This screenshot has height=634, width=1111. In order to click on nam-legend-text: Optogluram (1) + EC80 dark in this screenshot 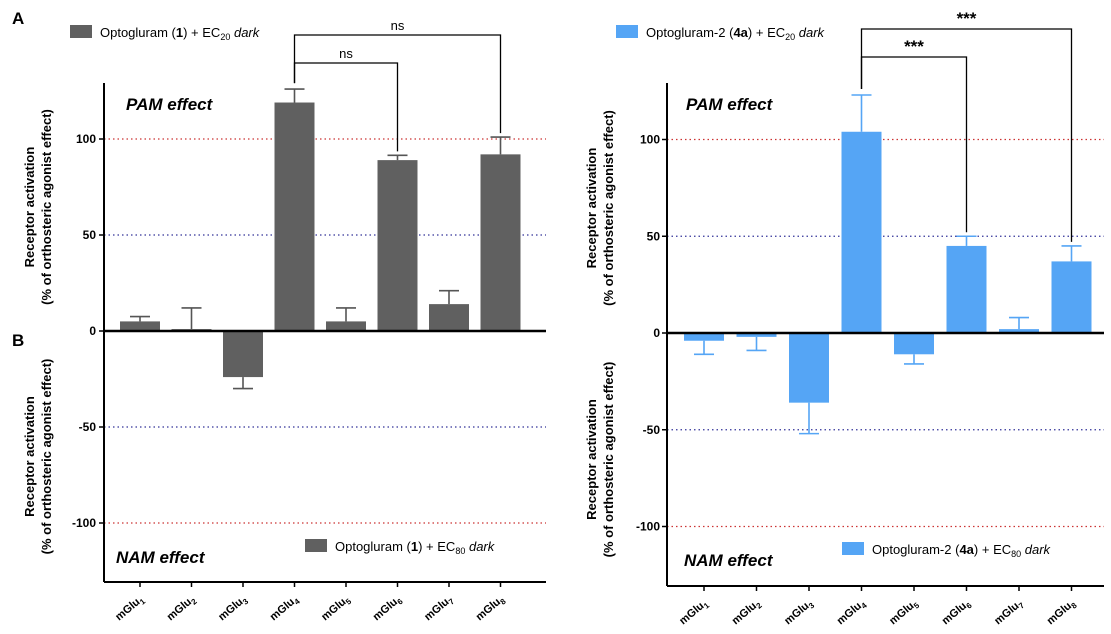, I will do `click(415, 547)`.